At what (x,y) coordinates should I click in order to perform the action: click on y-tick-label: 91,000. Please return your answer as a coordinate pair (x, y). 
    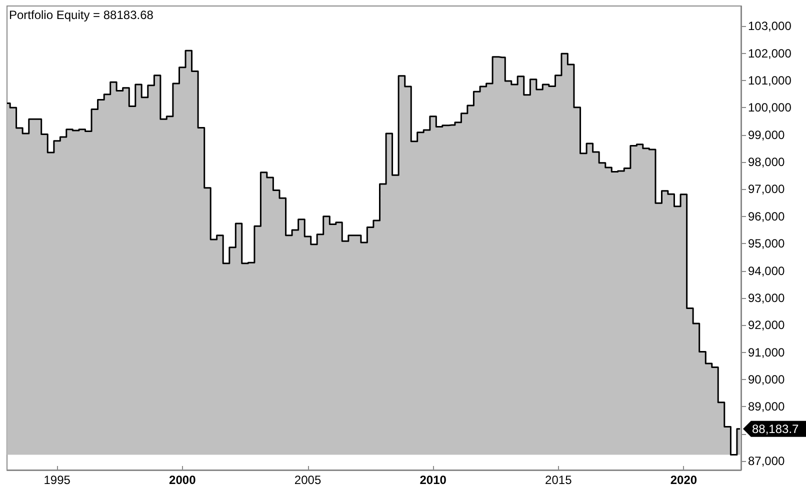
    Looking at the image, I should click on (767, 352).